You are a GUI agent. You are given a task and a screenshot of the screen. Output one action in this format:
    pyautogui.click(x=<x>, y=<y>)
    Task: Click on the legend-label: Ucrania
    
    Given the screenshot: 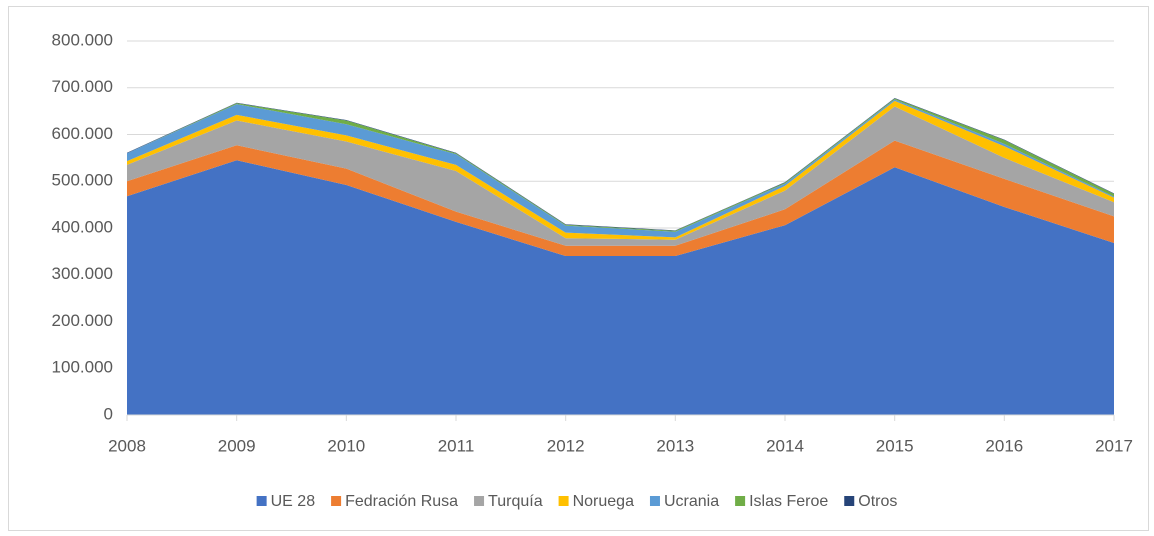 What is the action you would take?
    pyautogui.click(x=691, y=501)
    